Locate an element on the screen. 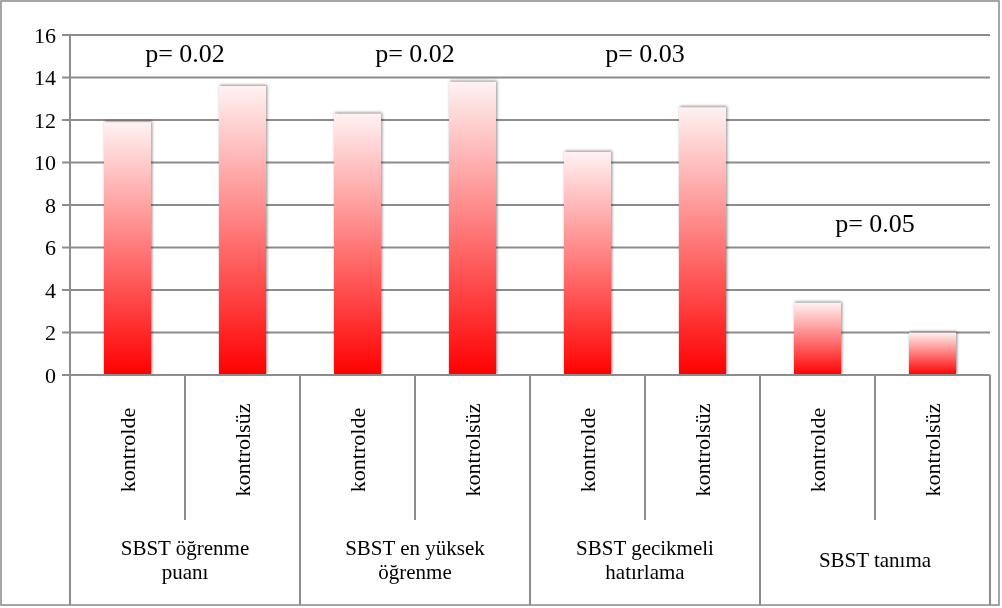 This screenshot has height=608, width=1002. text: SBST tanıma is located at coordinates (875, 560).